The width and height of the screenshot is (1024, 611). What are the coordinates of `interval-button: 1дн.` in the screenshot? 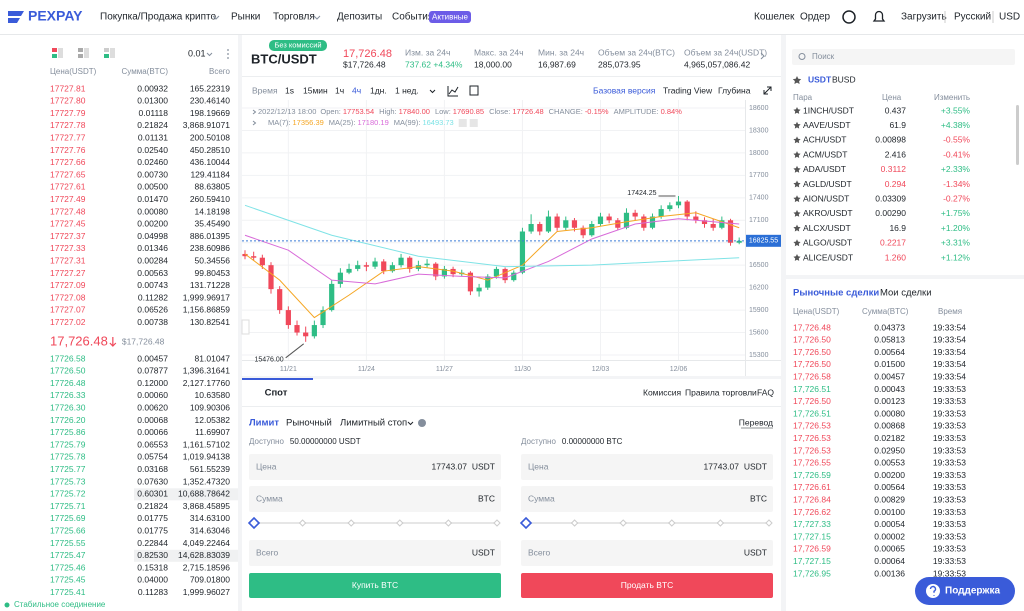 It's located at (378, 90).